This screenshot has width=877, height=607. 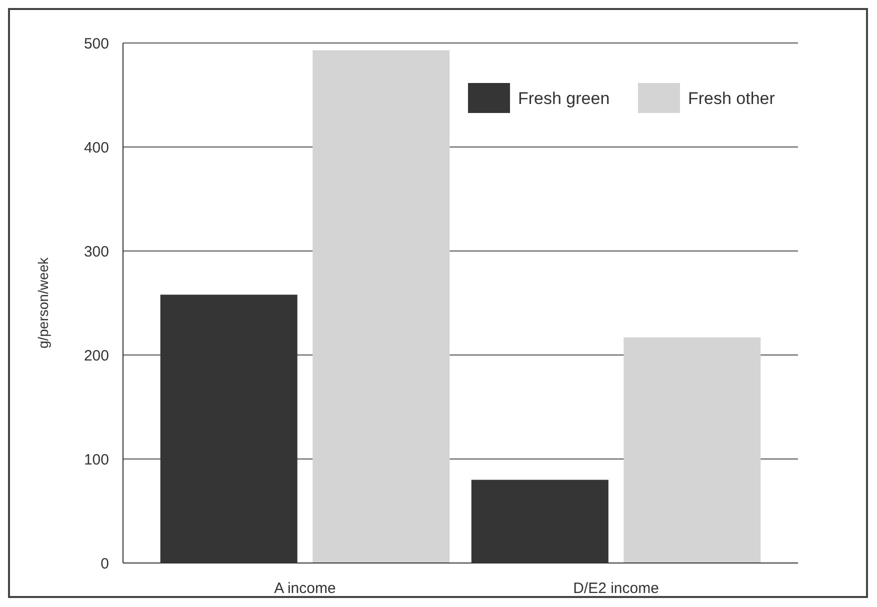 What do you see at coordinates (104, 563) in the screenshot?
I see `y-tick-label: 0` at bounding box center [104, 563].